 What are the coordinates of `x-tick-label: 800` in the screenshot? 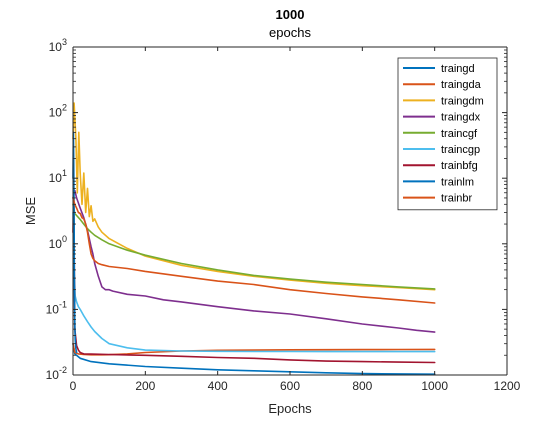 It's located at (362, 386).